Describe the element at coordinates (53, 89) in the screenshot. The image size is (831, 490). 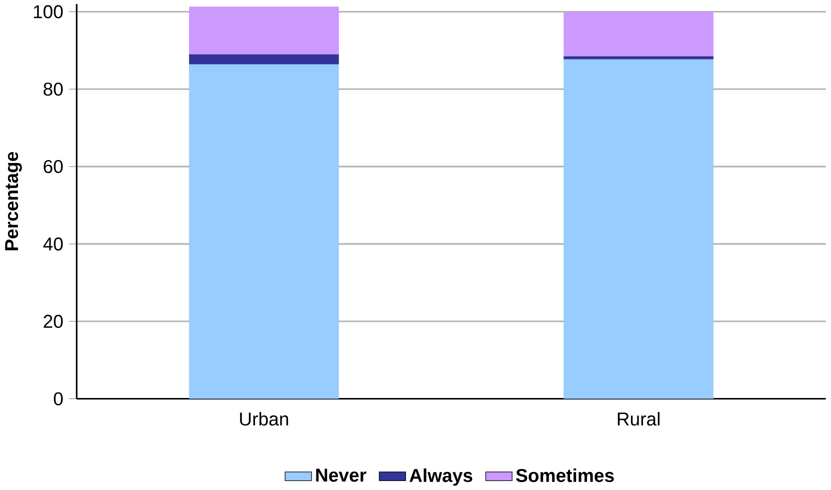
I see `y-tick-label: 80` at that location.